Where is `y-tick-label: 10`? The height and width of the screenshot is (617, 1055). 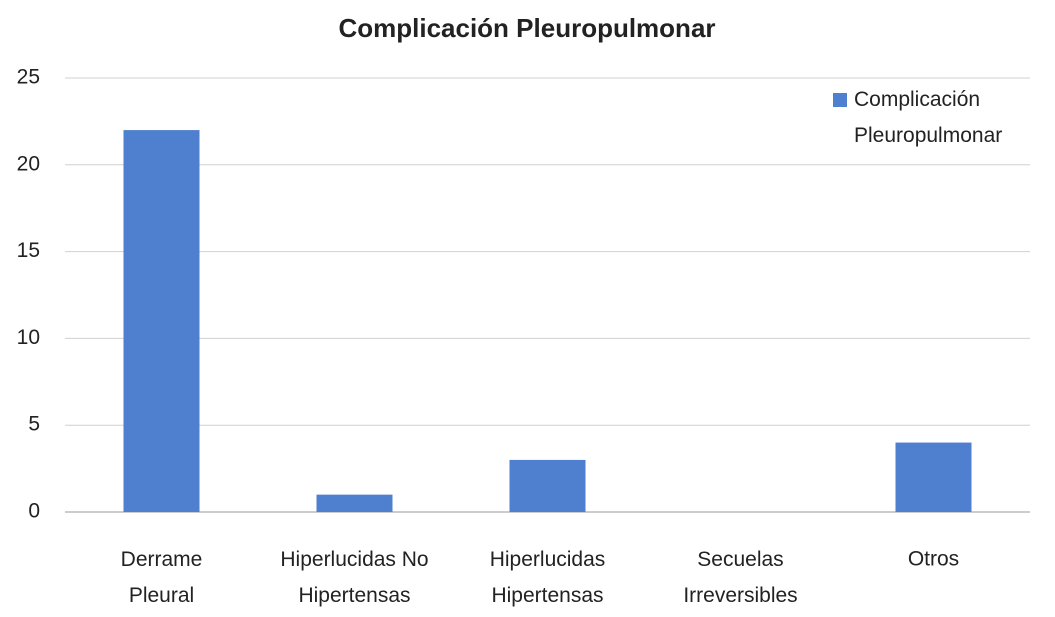
y-tick-label: 10 is located at coordinates (28, 337).